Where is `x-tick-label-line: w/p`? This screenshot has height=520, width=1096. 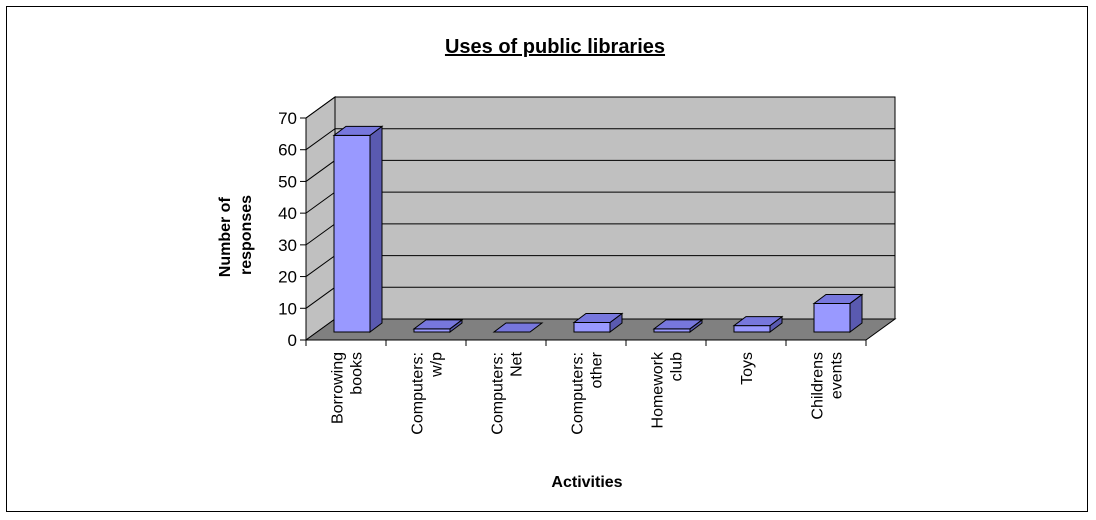
x-tick-label-line: w/p is located at coordinates (437, 365).